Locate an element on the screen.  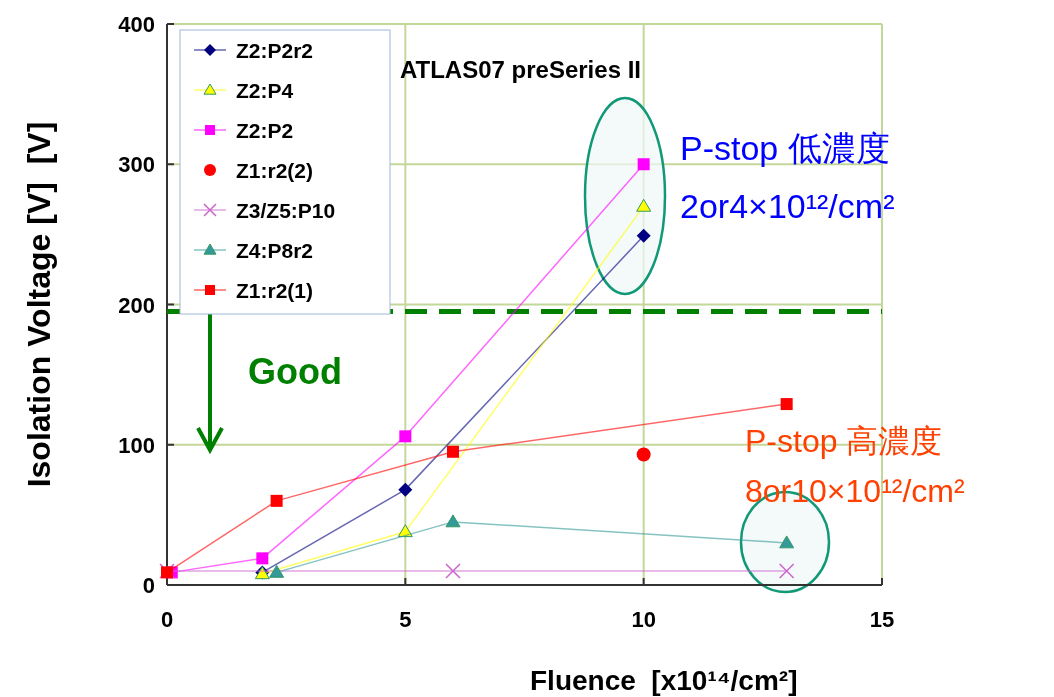
legend-label: Z1:r2(2) is located at coordinates (275, 170).